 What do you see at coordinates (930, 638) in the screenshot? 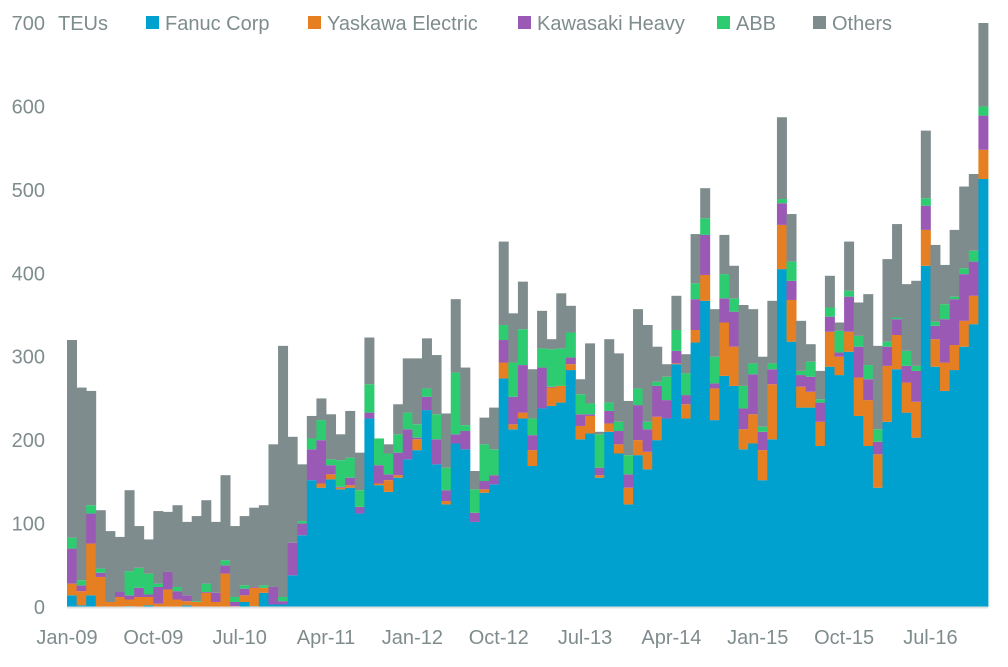
I see `x-tick-label: Jul-16` at bounding box center [930, 638].